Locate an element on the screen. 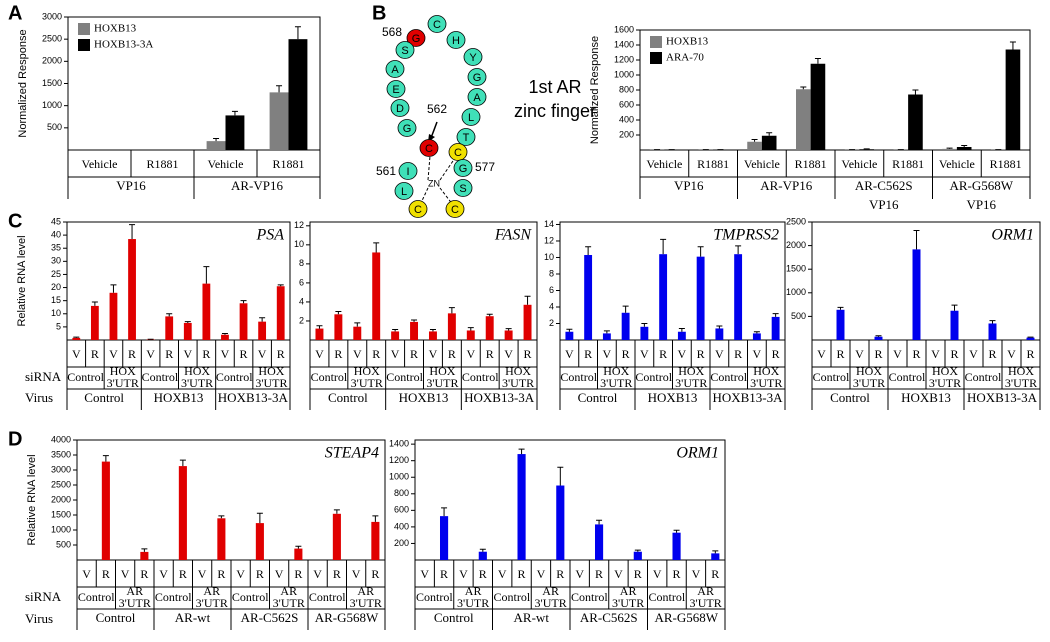 The height and width of the screenshot is (642, 1050). panel-letter: A is located at coordinates (15, 13).